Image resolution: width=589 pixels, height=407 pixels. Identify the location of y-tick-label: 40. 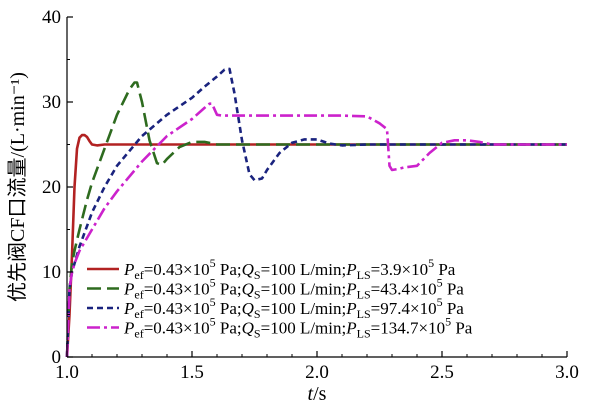
(51, 17).